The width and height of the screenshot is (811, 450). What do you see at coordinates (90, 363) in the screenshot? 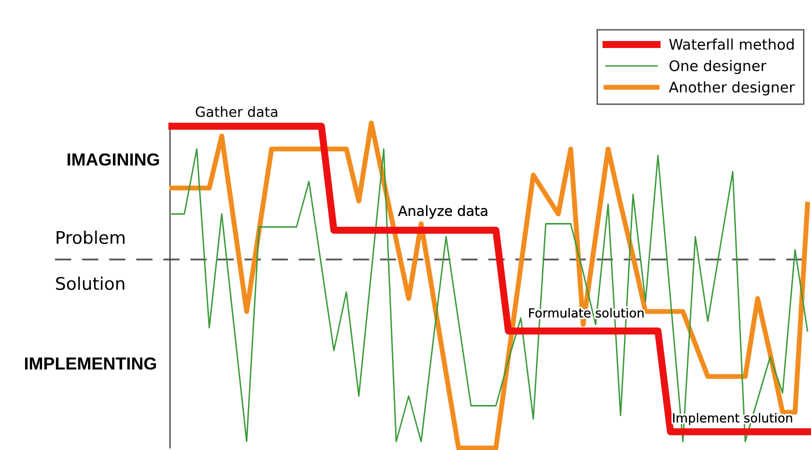
I see `text: IMPLEMENTING` at bounding box center [90, 363].